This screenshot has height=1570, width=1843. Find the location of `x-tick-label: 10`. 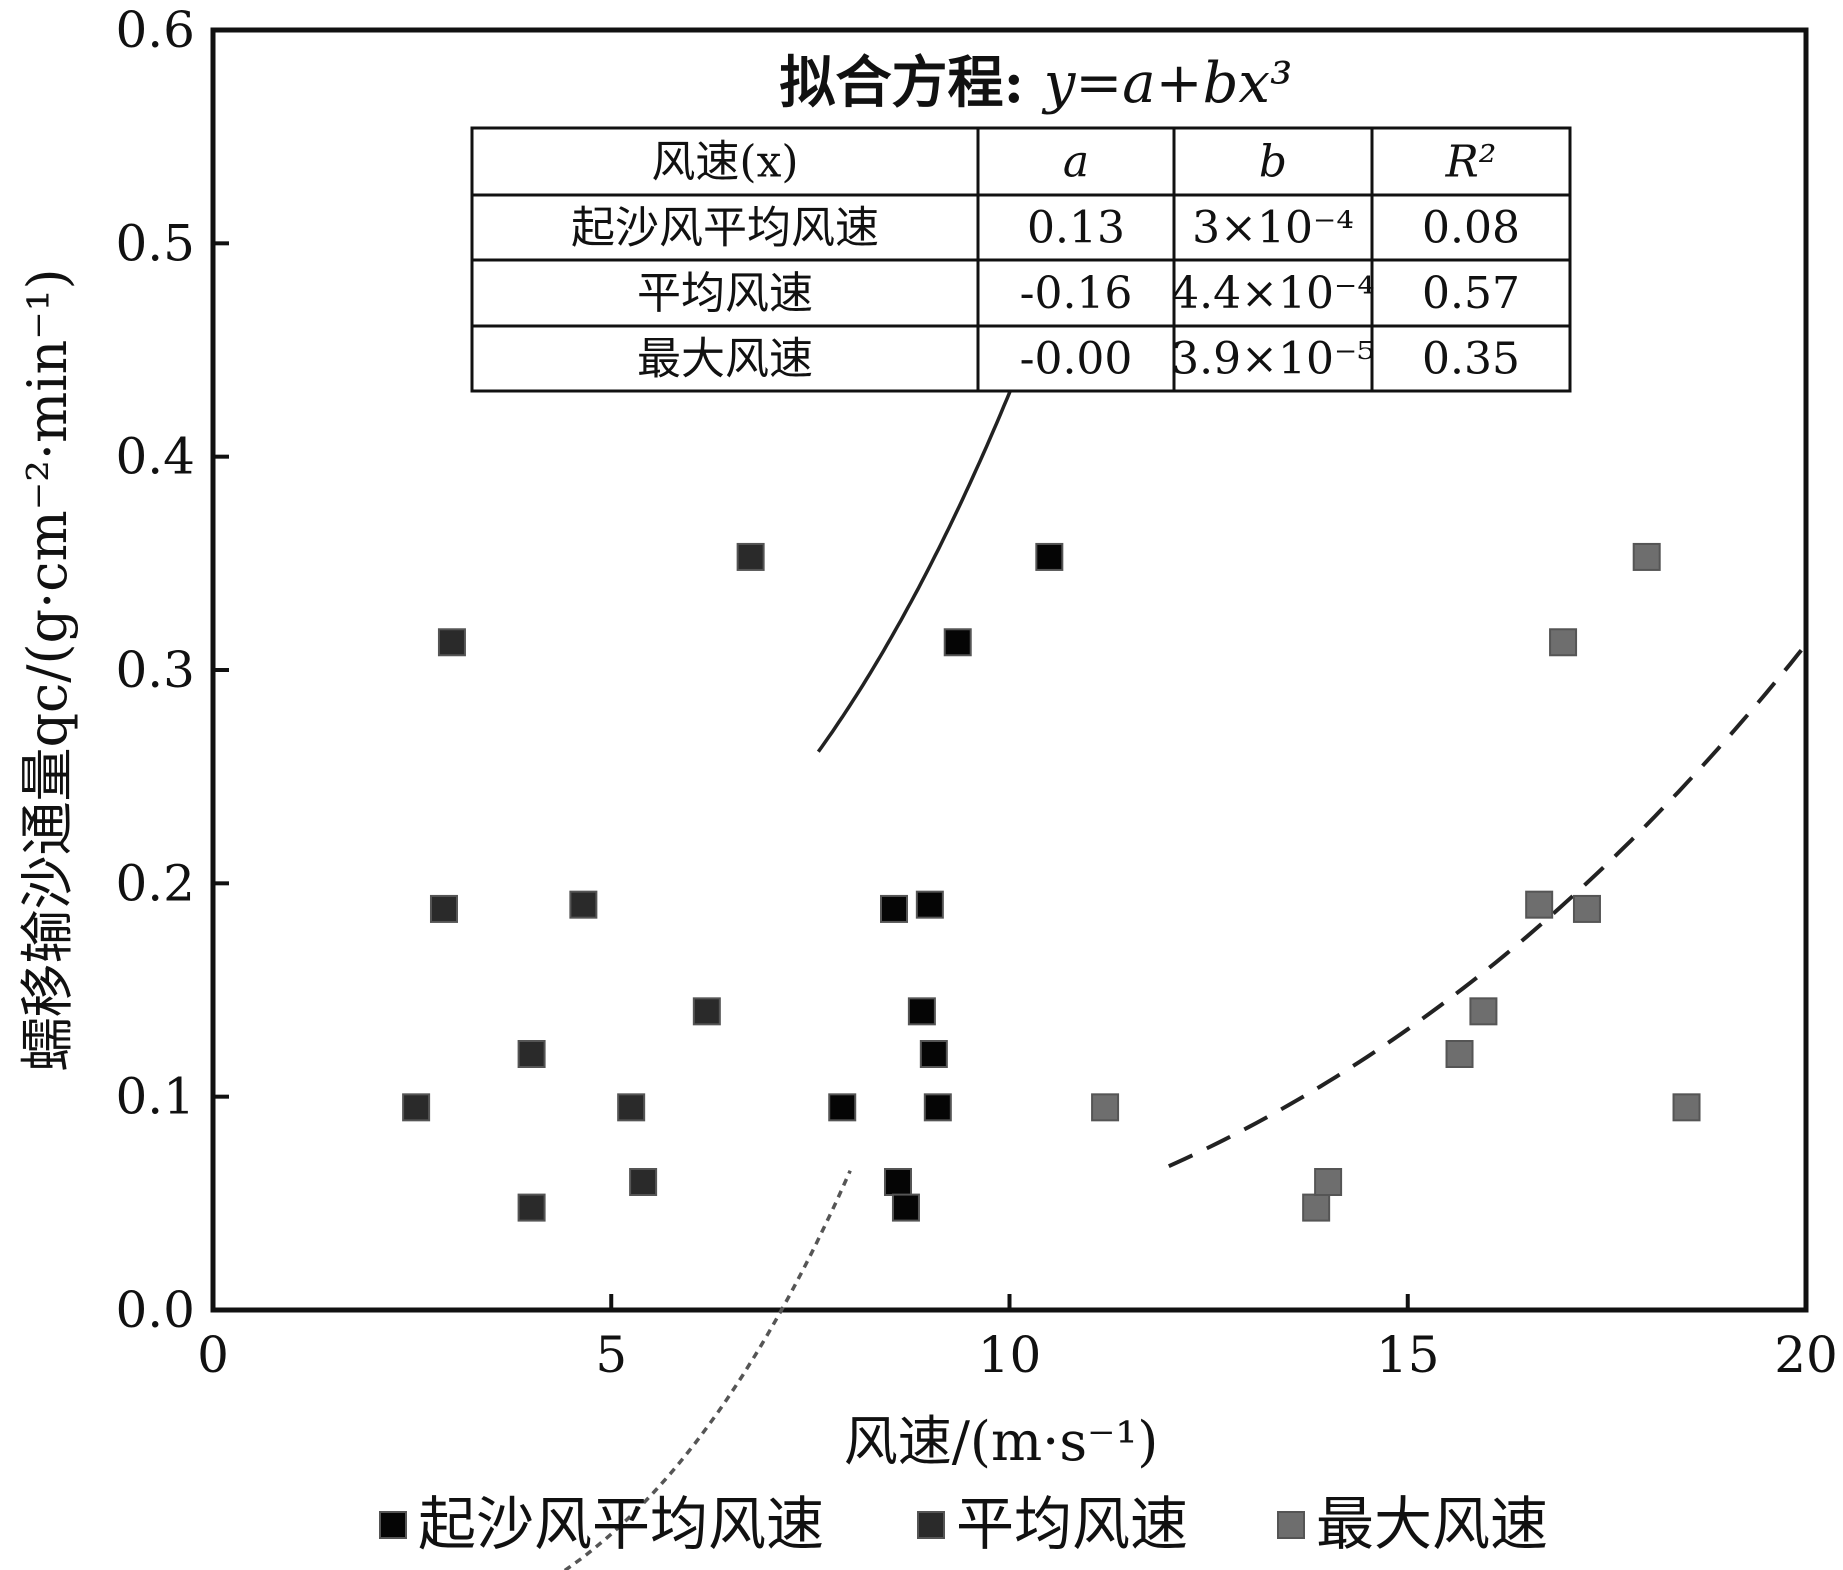

x-tick-label: 10 is located at coordinates (1010, 1355).